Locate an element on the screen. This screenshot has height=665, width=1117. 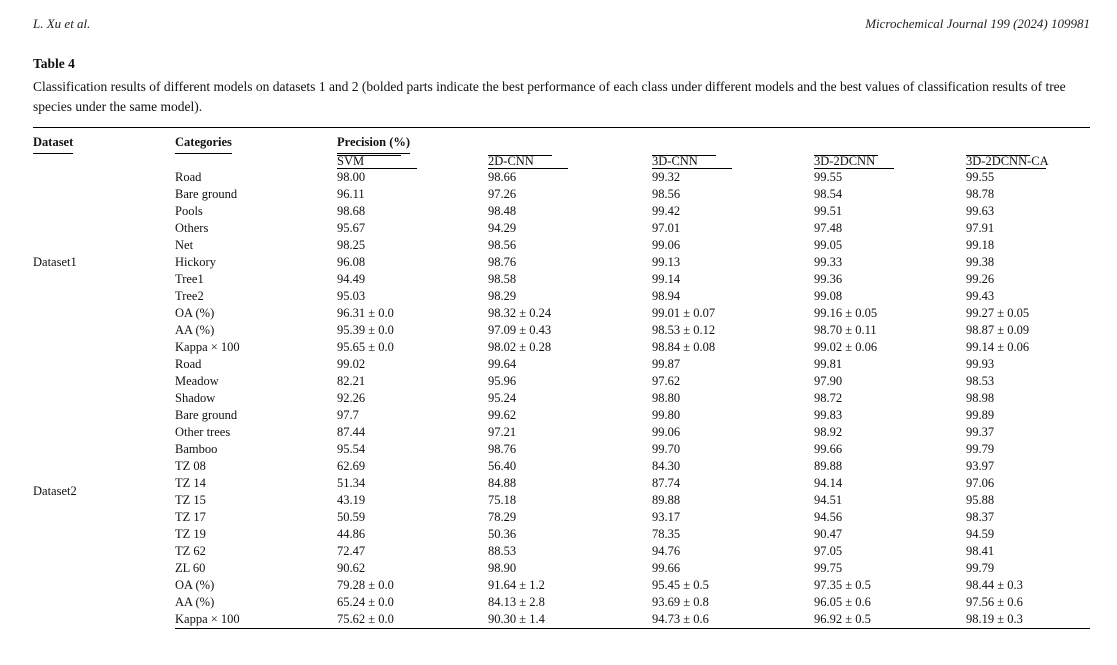
value-cell: 79.28 ± 0.0 is located at coordinates (365, 584).